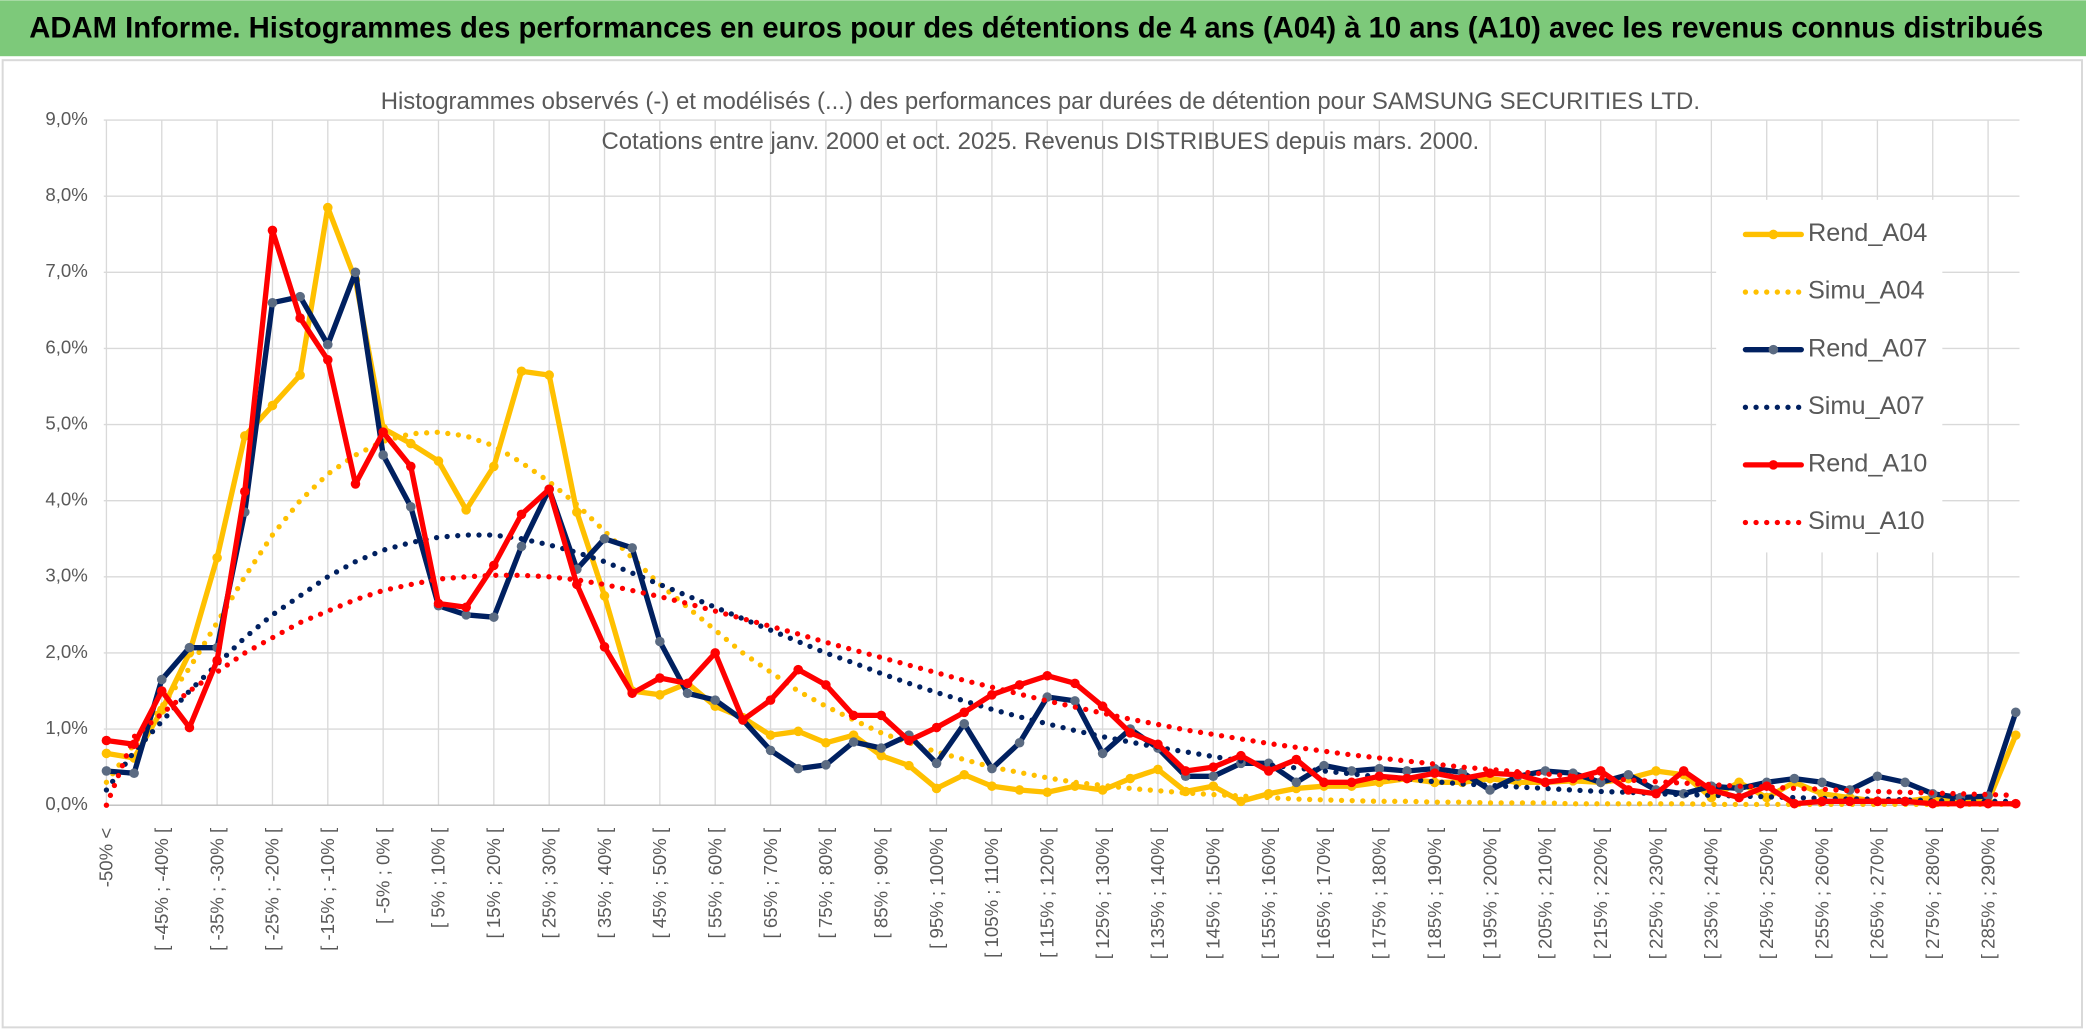  I want to click on x-tick-label: [ 45% ; 50% [, so click(659, 883).